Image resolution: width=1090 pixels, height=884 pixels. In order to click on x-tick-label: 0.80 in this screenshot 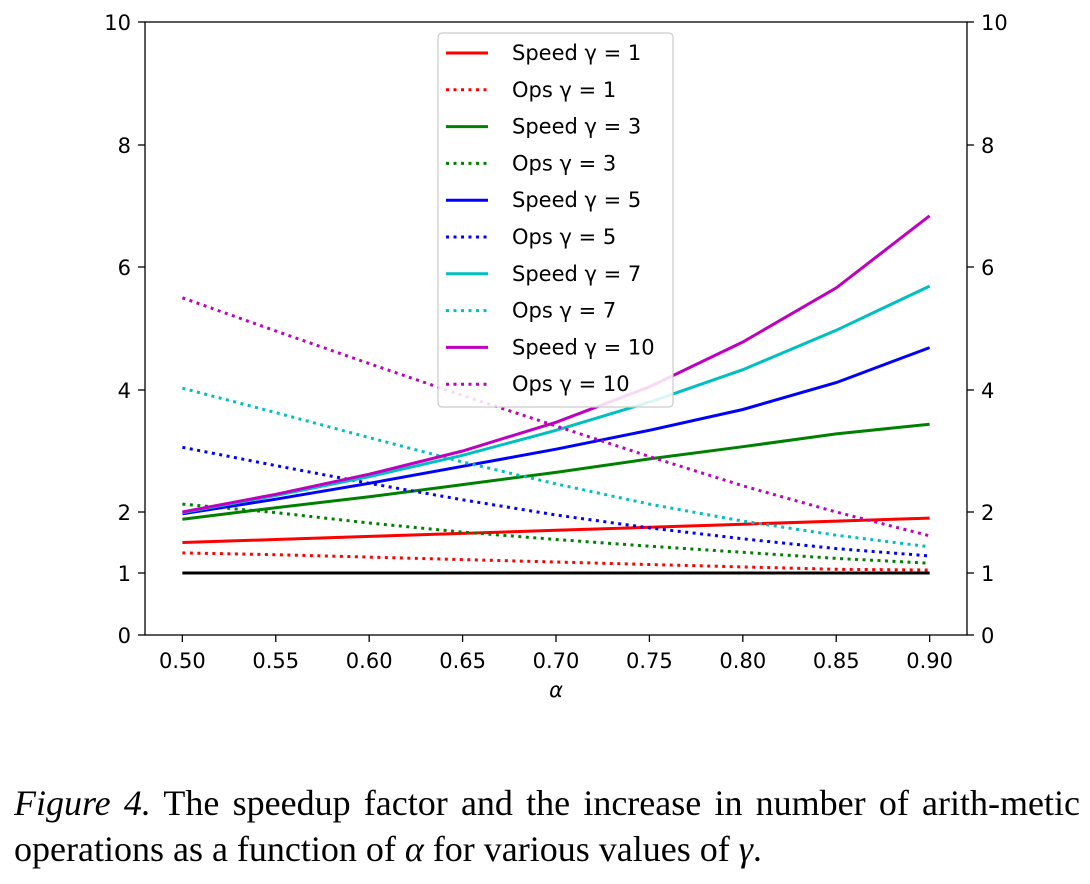, I will do `click(742, 661)`.